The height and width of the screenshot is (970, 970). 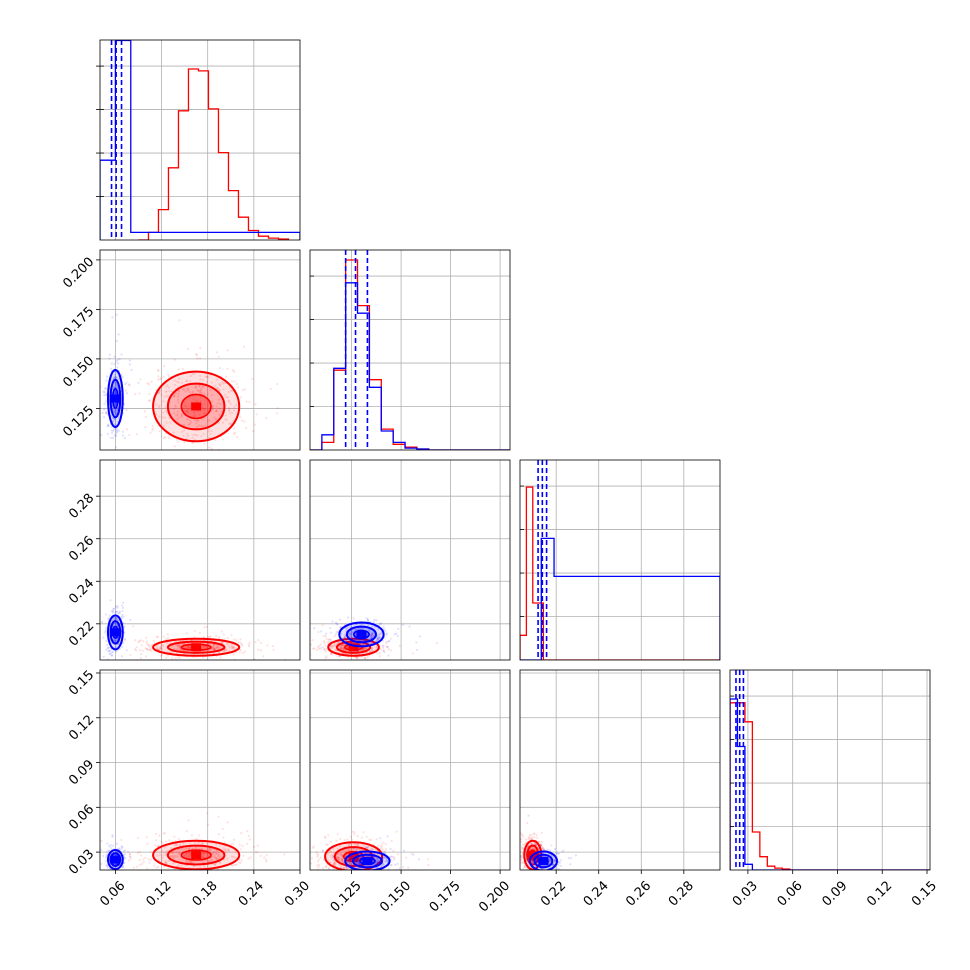 I want to click on axes-frame, so click(x=620, y=560).